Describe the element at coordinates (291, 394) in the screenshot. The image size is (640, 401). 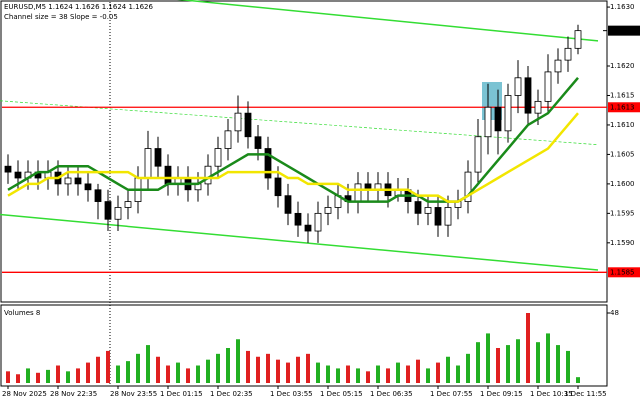
I see `x-tick-label: 1 Dec 03:55` at that location.